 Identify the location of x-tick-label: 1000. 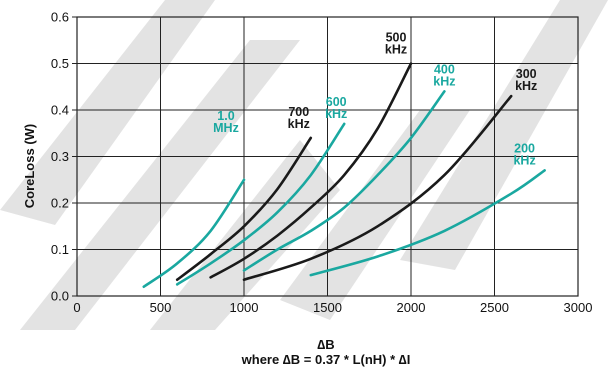
(244, 307).